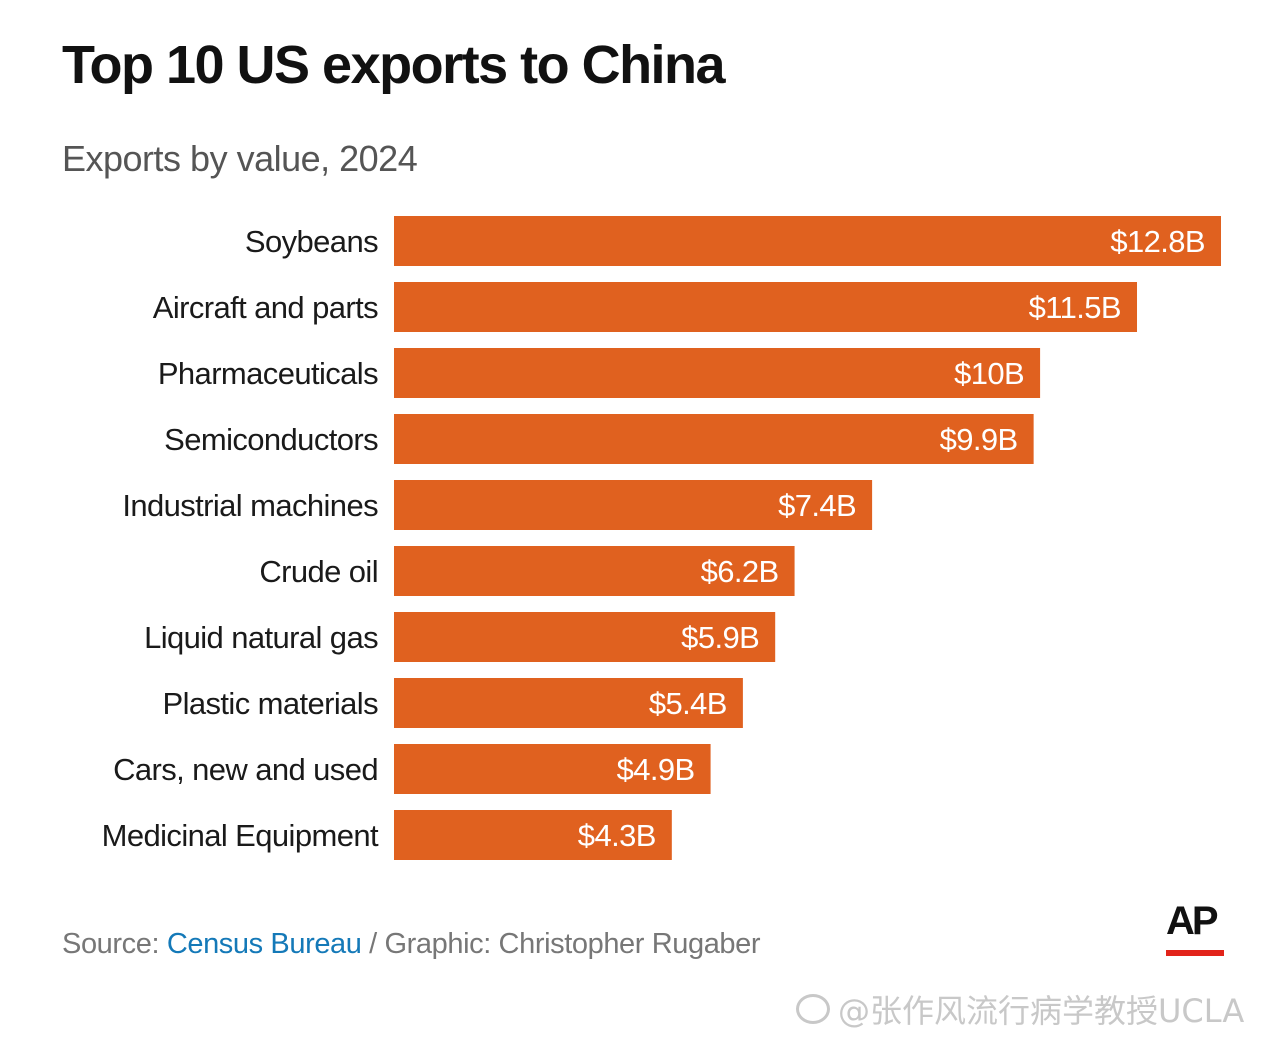 The image size is (1284, 1038). I want to click on value-label: $6.2B, so click(740, 571).